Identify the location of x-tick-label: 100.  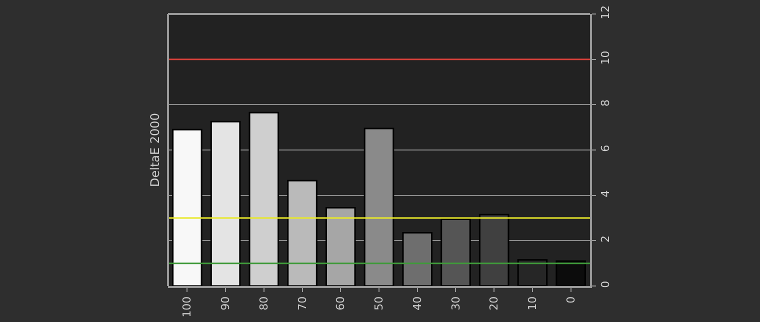
(187, 307).